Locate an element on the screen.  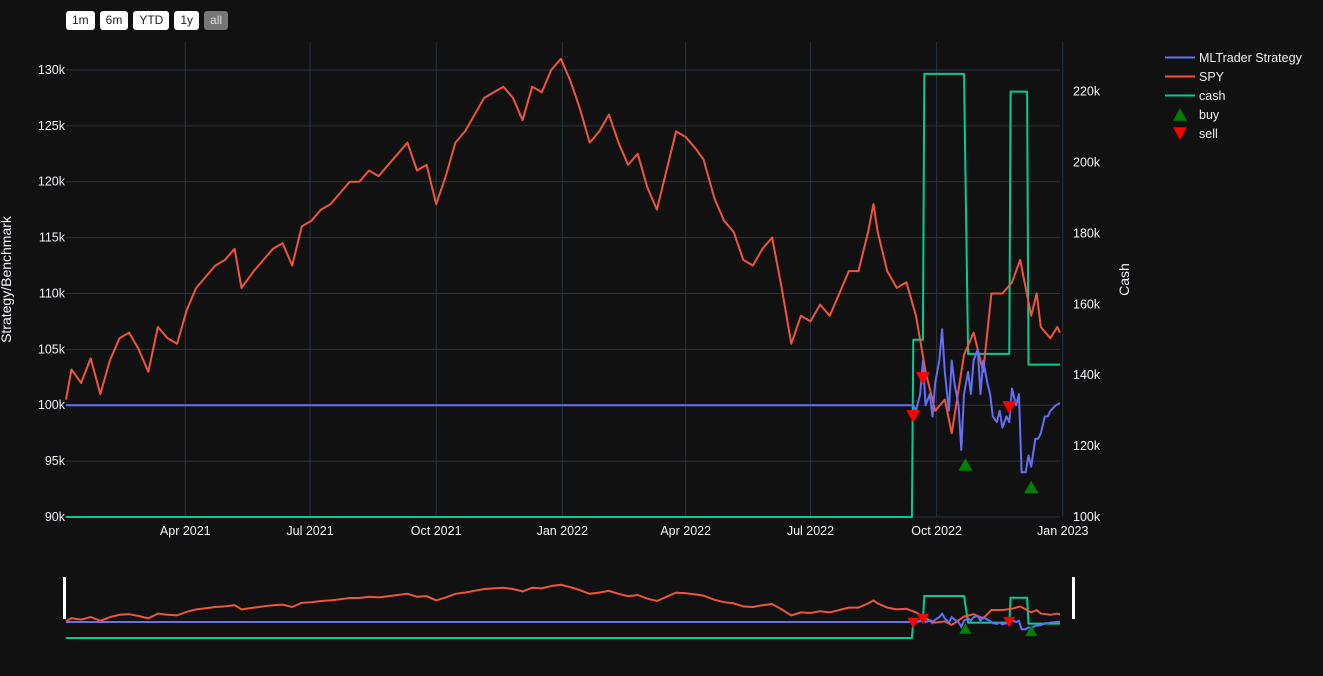
legend-label: MLTrader Strategy is located at coordinates (1250, 57).